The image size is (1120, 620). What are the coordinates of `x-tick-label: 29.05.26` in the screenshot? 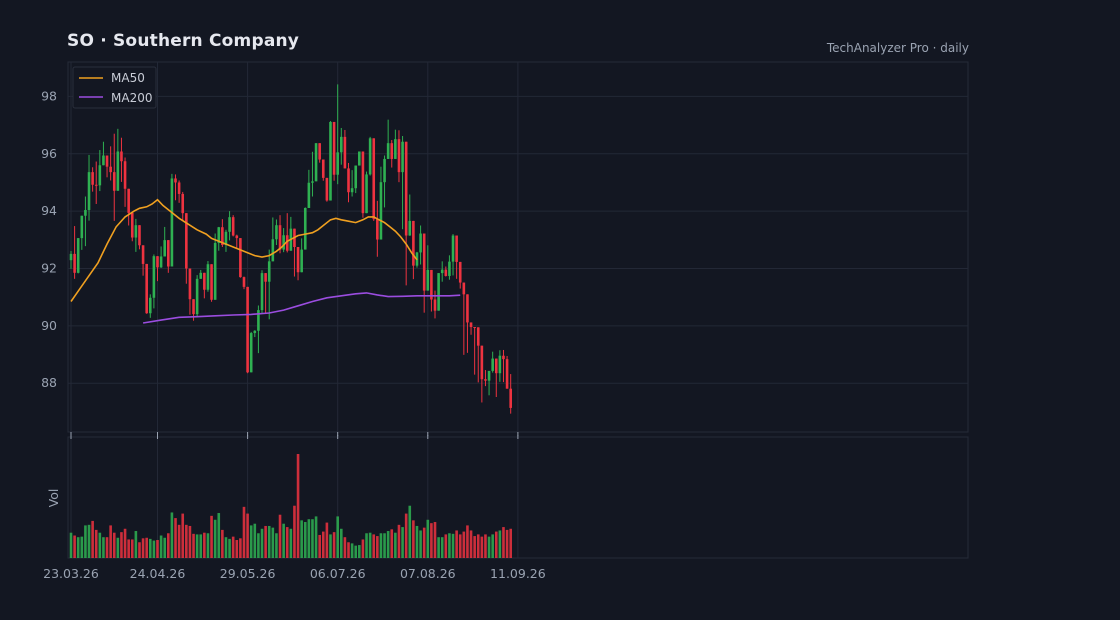 It's located at (248, 573).